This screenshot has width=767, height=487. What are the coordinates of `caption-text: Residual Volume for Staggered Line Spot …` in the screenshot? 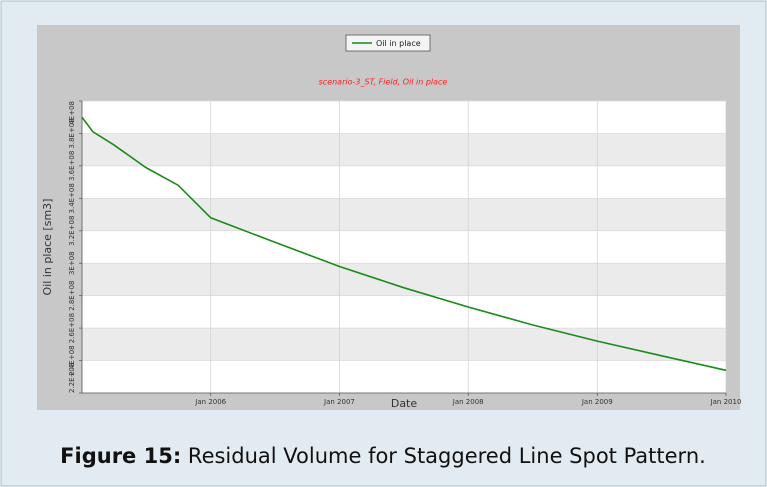 It's located at (447, 456).